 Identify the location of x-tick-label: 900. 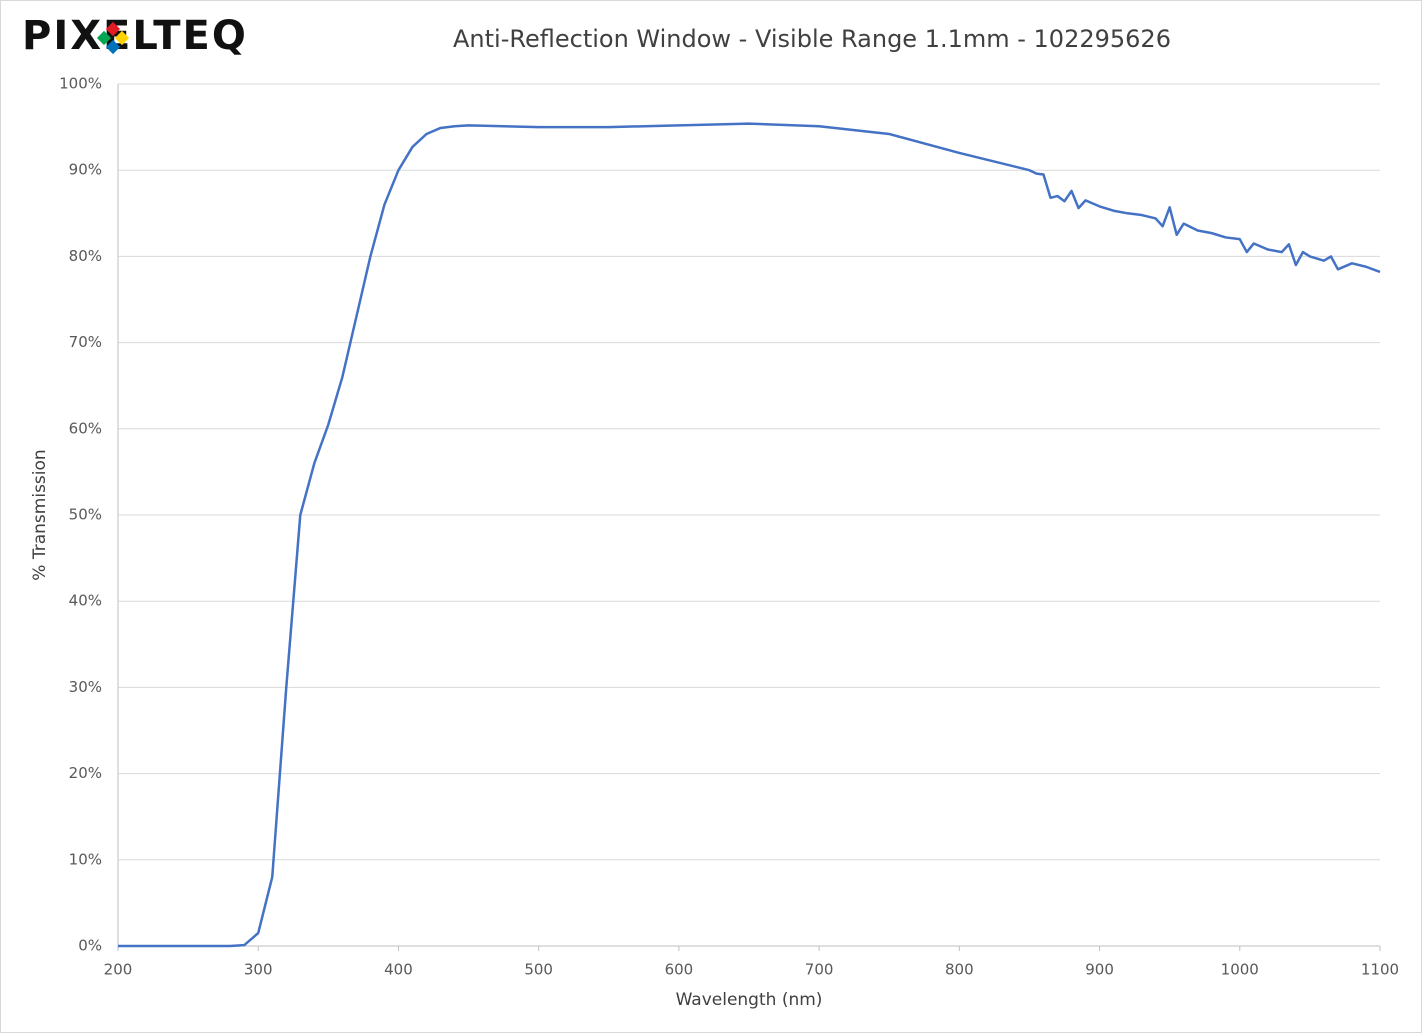
(1099, 970).